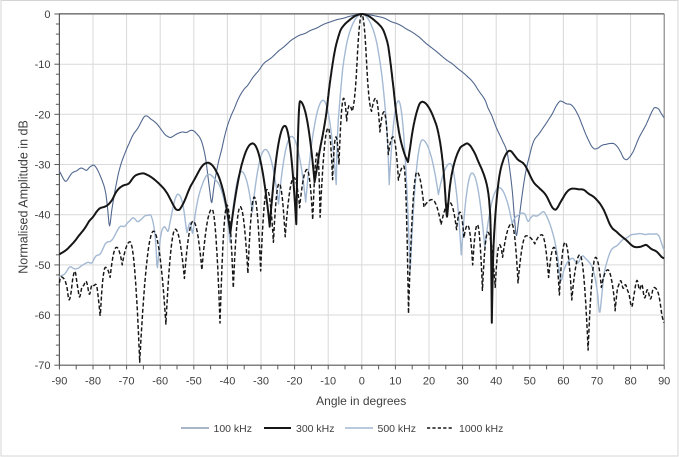 The width and height of the screenshot is (679, 457). I want to click on svg-text: 70, so click(597, 382).